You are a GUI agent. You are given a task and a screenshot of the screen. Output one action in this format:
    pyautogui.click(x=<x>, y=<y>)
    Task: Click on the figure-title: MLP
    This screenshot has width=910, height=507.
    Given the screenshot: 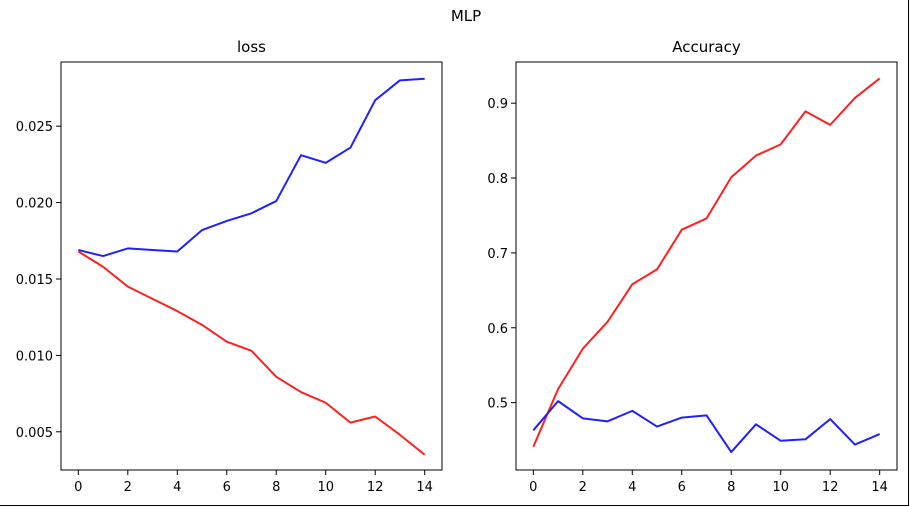 What is the action you would take?
    pyautogui.click(x=466, y=16)
    